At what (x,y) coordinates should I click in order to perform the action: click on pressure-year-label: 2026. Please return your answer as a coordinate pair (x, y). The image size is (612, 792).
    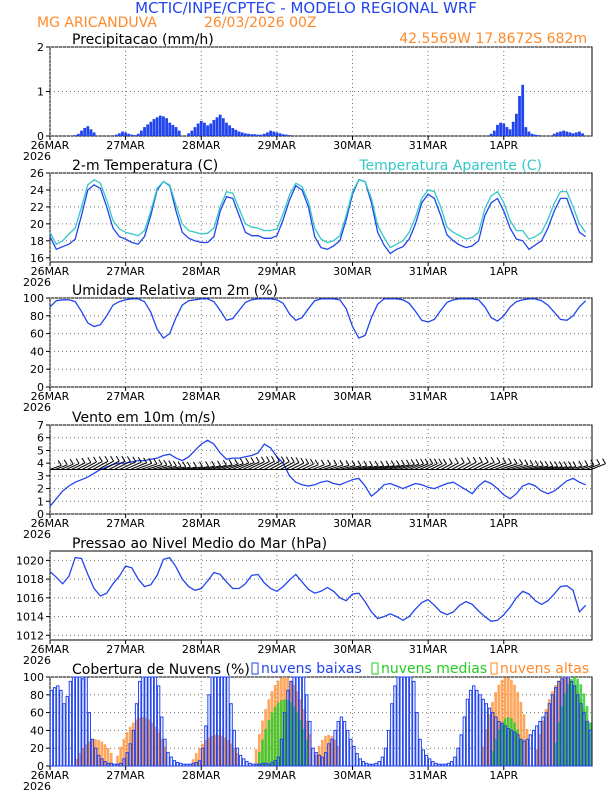
    Looking at the image, I should click on (37, 660).